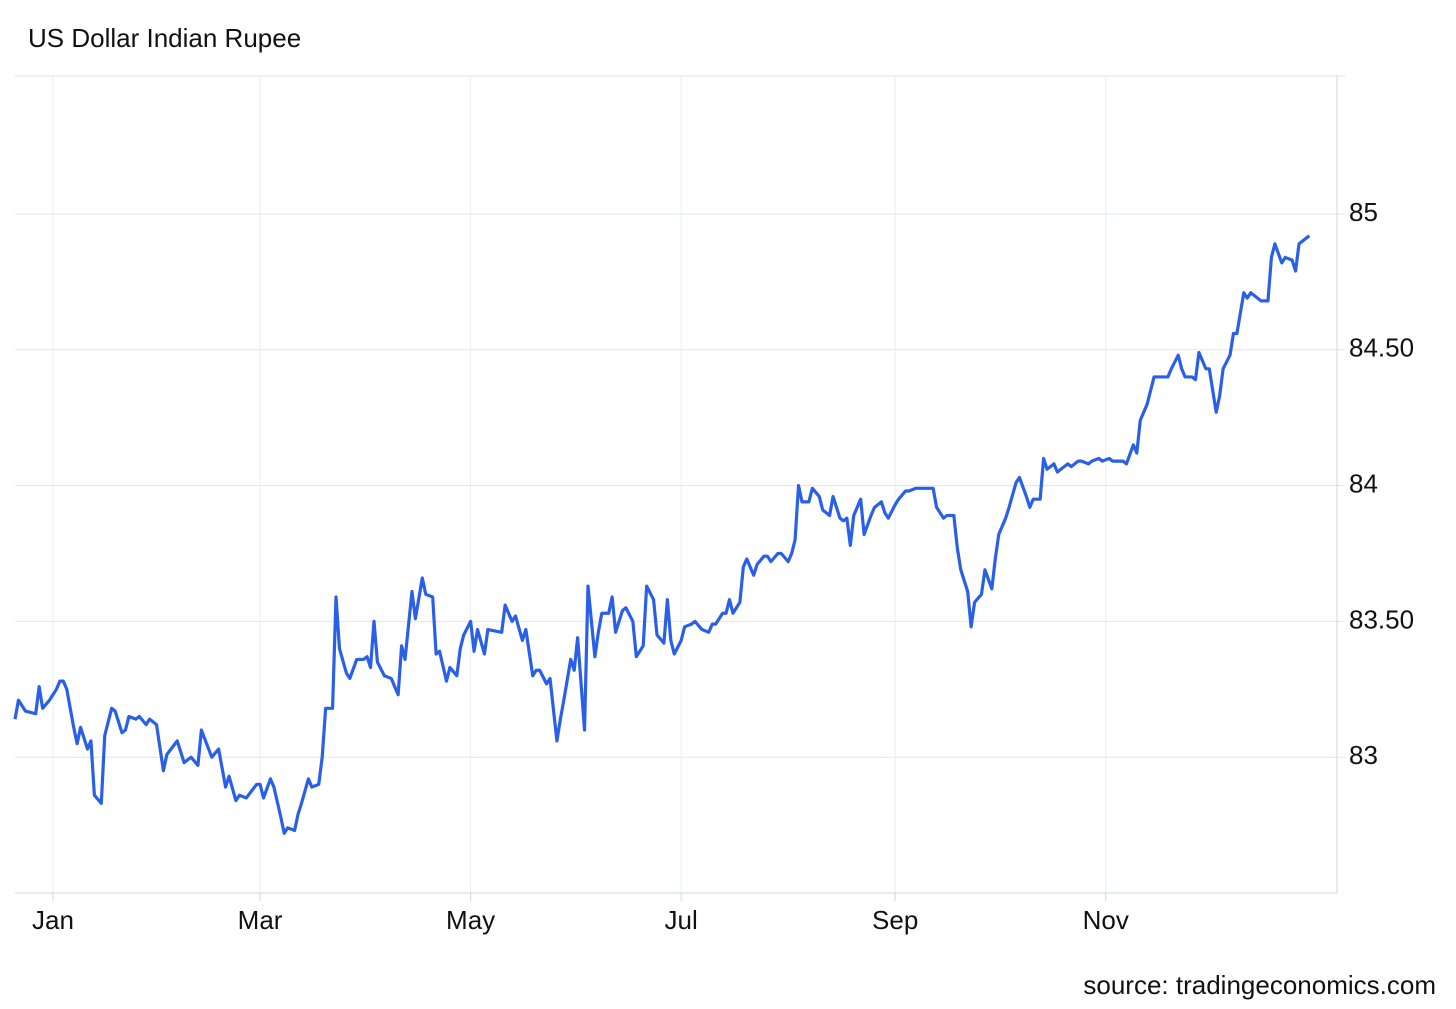 The image size is (1456, 1009). Describe the element at coordinates (470, 920) in the screenshot. I see `x-tick-label: May` at that location.